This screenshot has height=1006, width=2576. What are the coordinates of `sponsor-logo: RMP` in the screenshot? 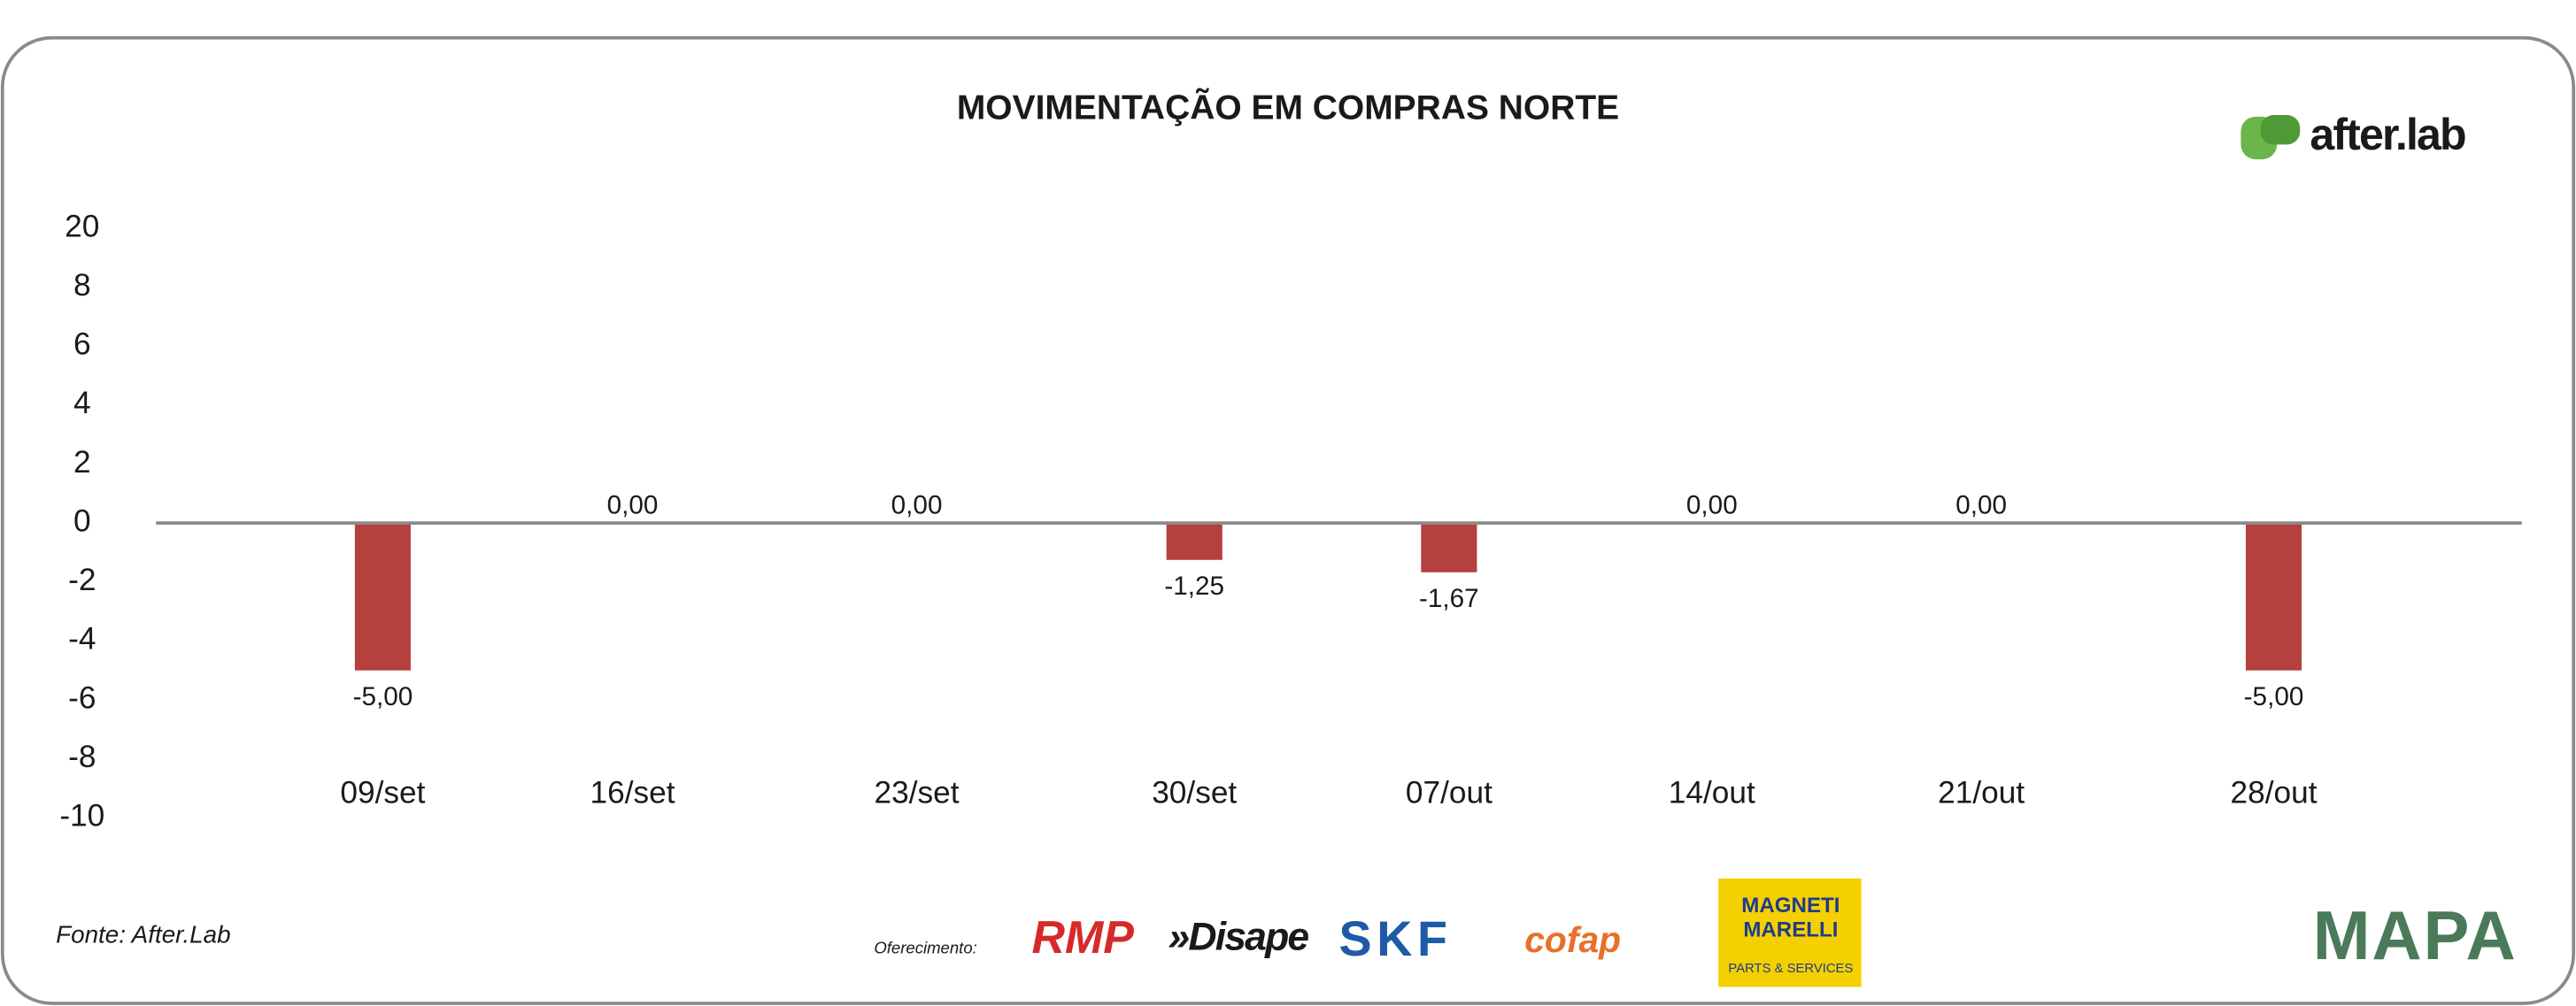 It's located at (1082, 938).